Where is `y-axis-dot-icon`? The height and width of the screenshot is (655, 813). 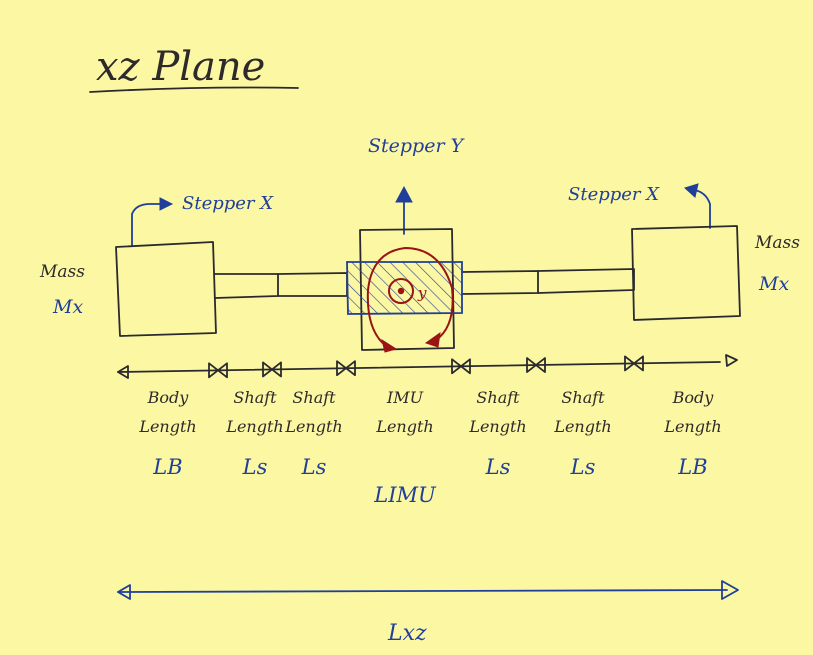 y-axis-dot-icon is located at coordinates (401, 291).